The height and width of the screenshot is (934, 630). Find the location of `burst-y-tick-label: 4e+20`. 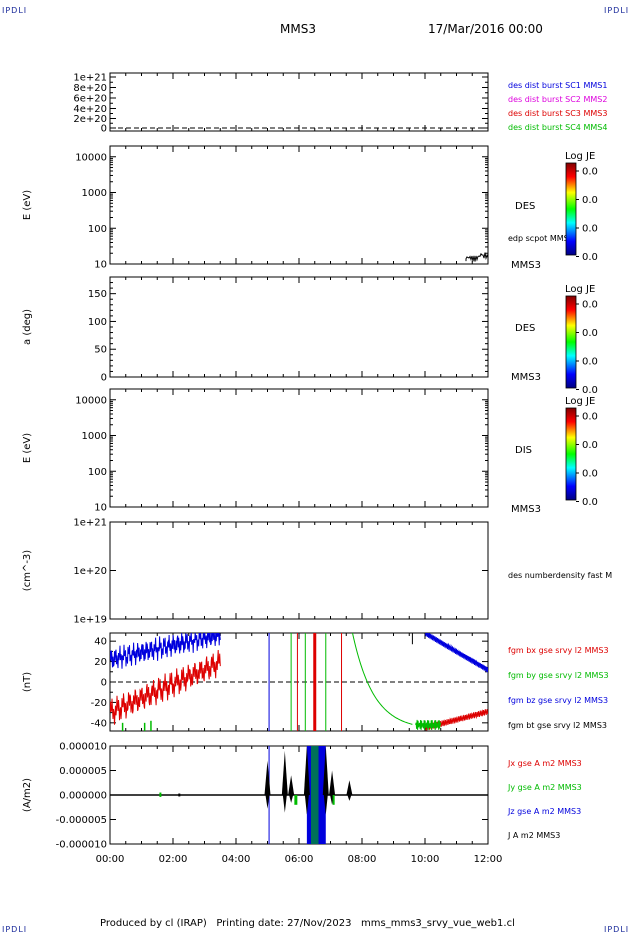

burst-y-tick-label: 4e+20 is located at coordinates (90, 109).